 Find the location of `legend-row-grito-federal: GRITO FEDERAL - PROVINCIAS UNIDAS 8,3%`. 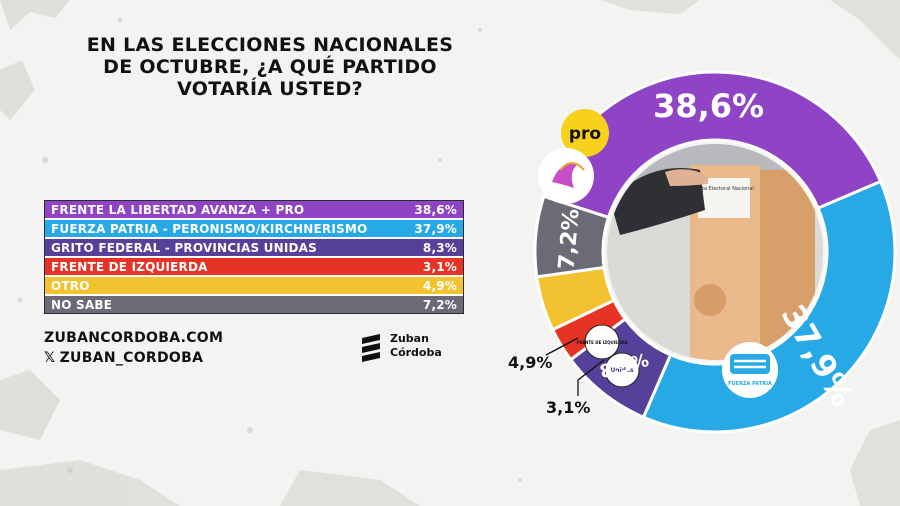

legend-row-grito-federal: GRITO FEDERAL - PROVINCIAS UNIDAS 8,3% is located at coordinates (254, 247).